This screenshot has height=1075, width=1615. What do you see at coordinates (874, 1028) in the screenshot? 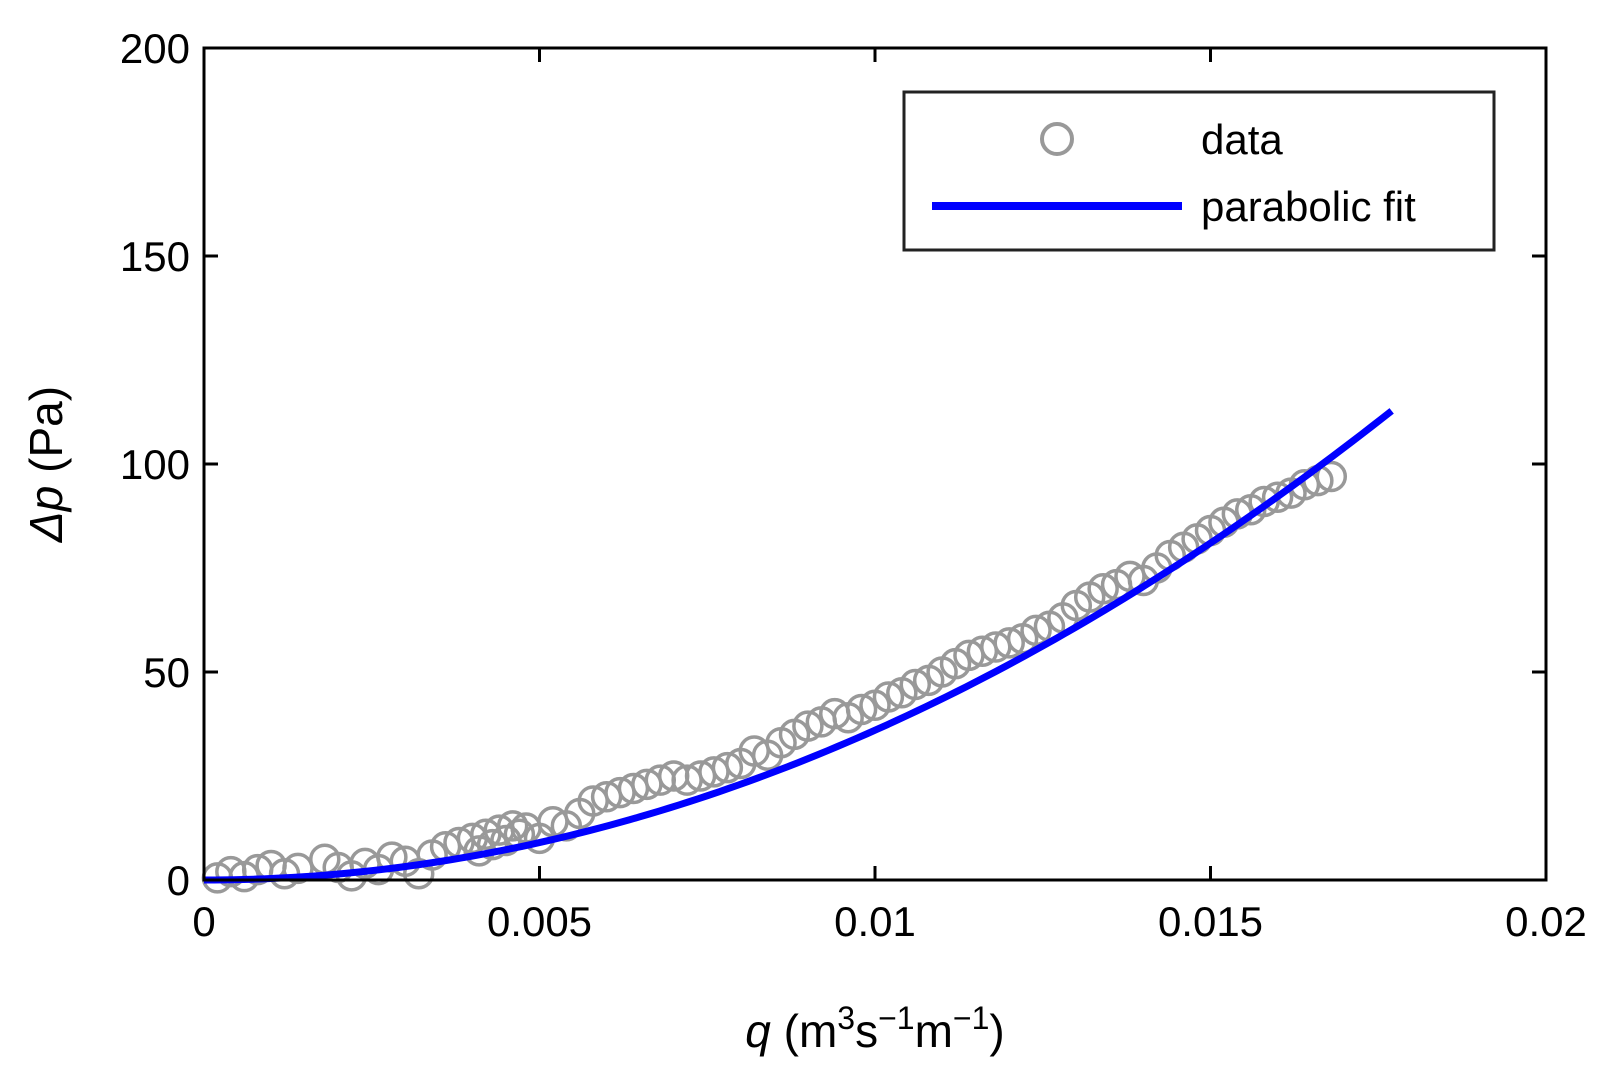
I see `x-axis-label: q (m3s−1m−1)` at bounding box center [874, 1028].